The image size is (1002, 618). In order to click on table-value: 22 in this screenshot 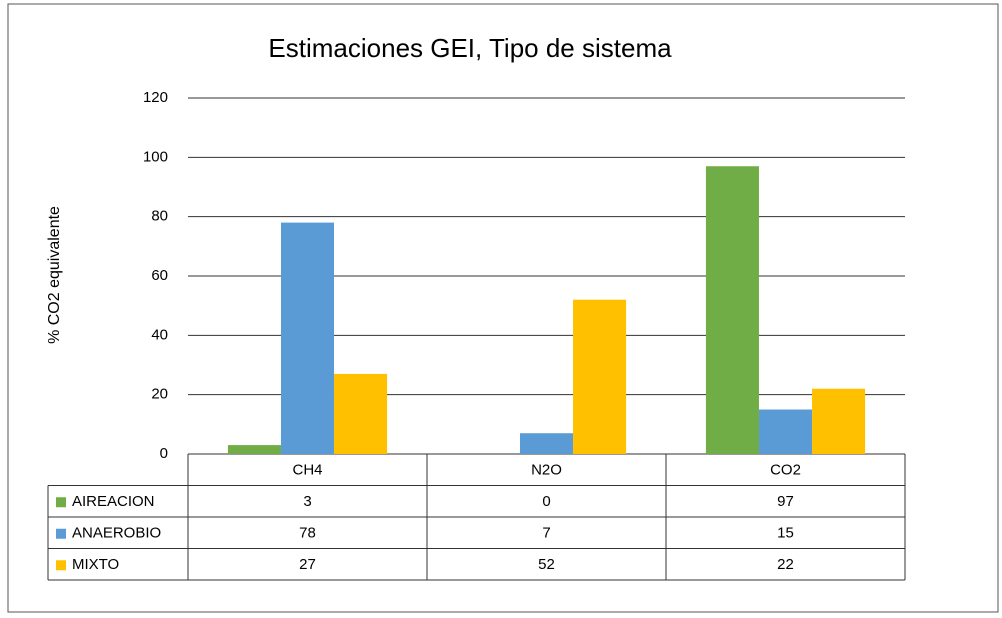, I will do `click(785, 564)`.